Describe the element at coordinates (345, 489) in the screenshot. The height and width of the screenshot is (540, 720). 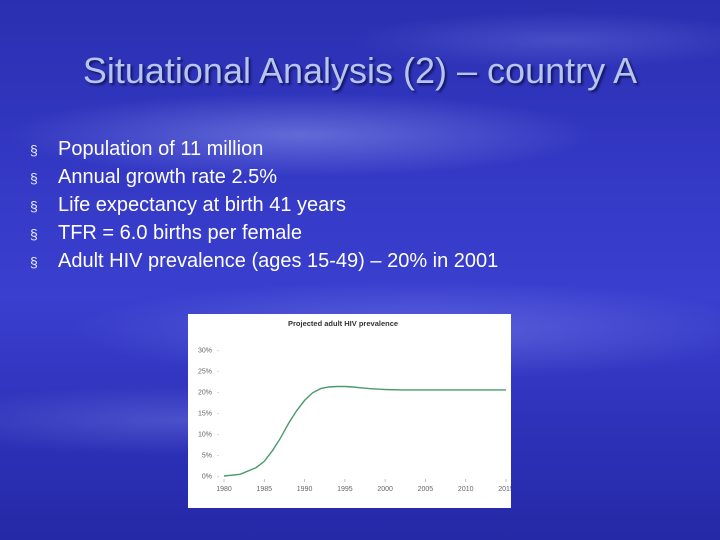
I see `x-tick-label: 1995` at that location.